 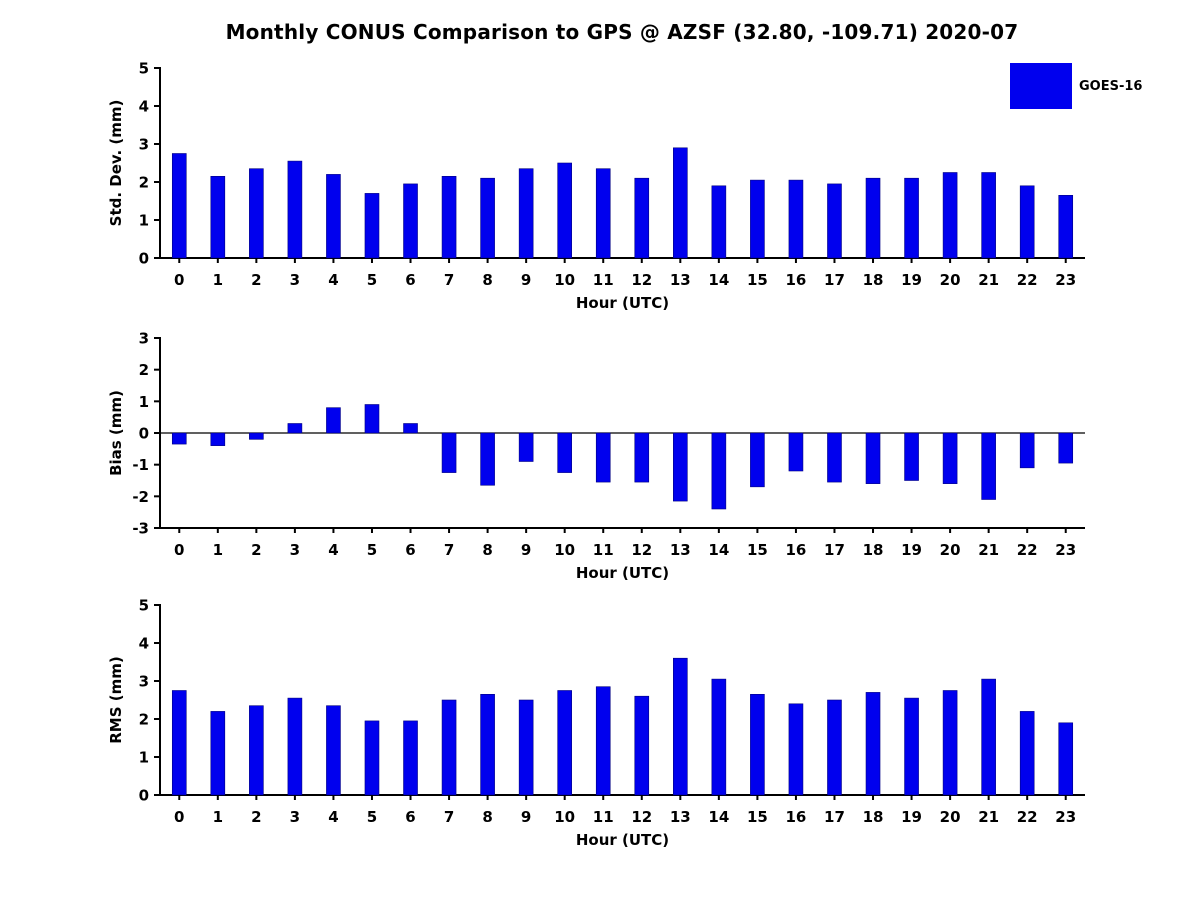 What do you see at coordinates (680, 203) in the screenshot?
I see `bar-std_dev-h13` at bounding box center [680, 203].